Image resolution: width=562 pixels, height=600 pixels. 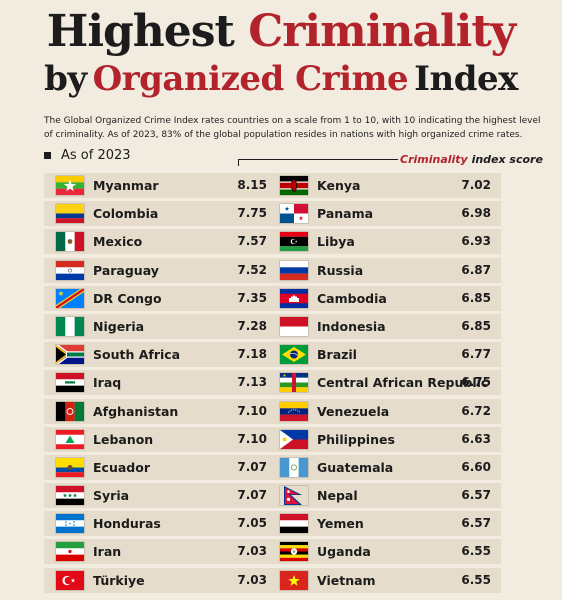 I want to click on ecuador-flag-icon, so click(x=70, y=467).